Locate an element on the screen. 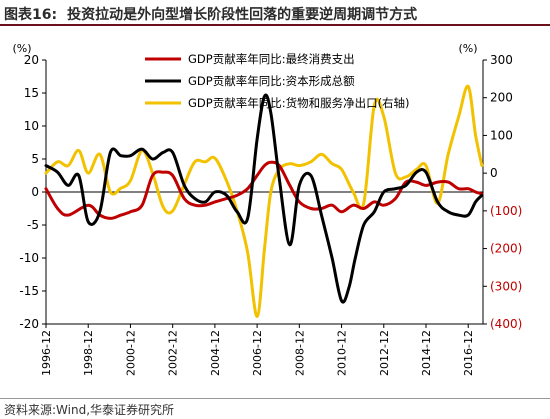 This screenshot has width=550, height=419. legend-label-1: GDP贡献率年同比:最终消费支出 is located at coordinates (271, 59).